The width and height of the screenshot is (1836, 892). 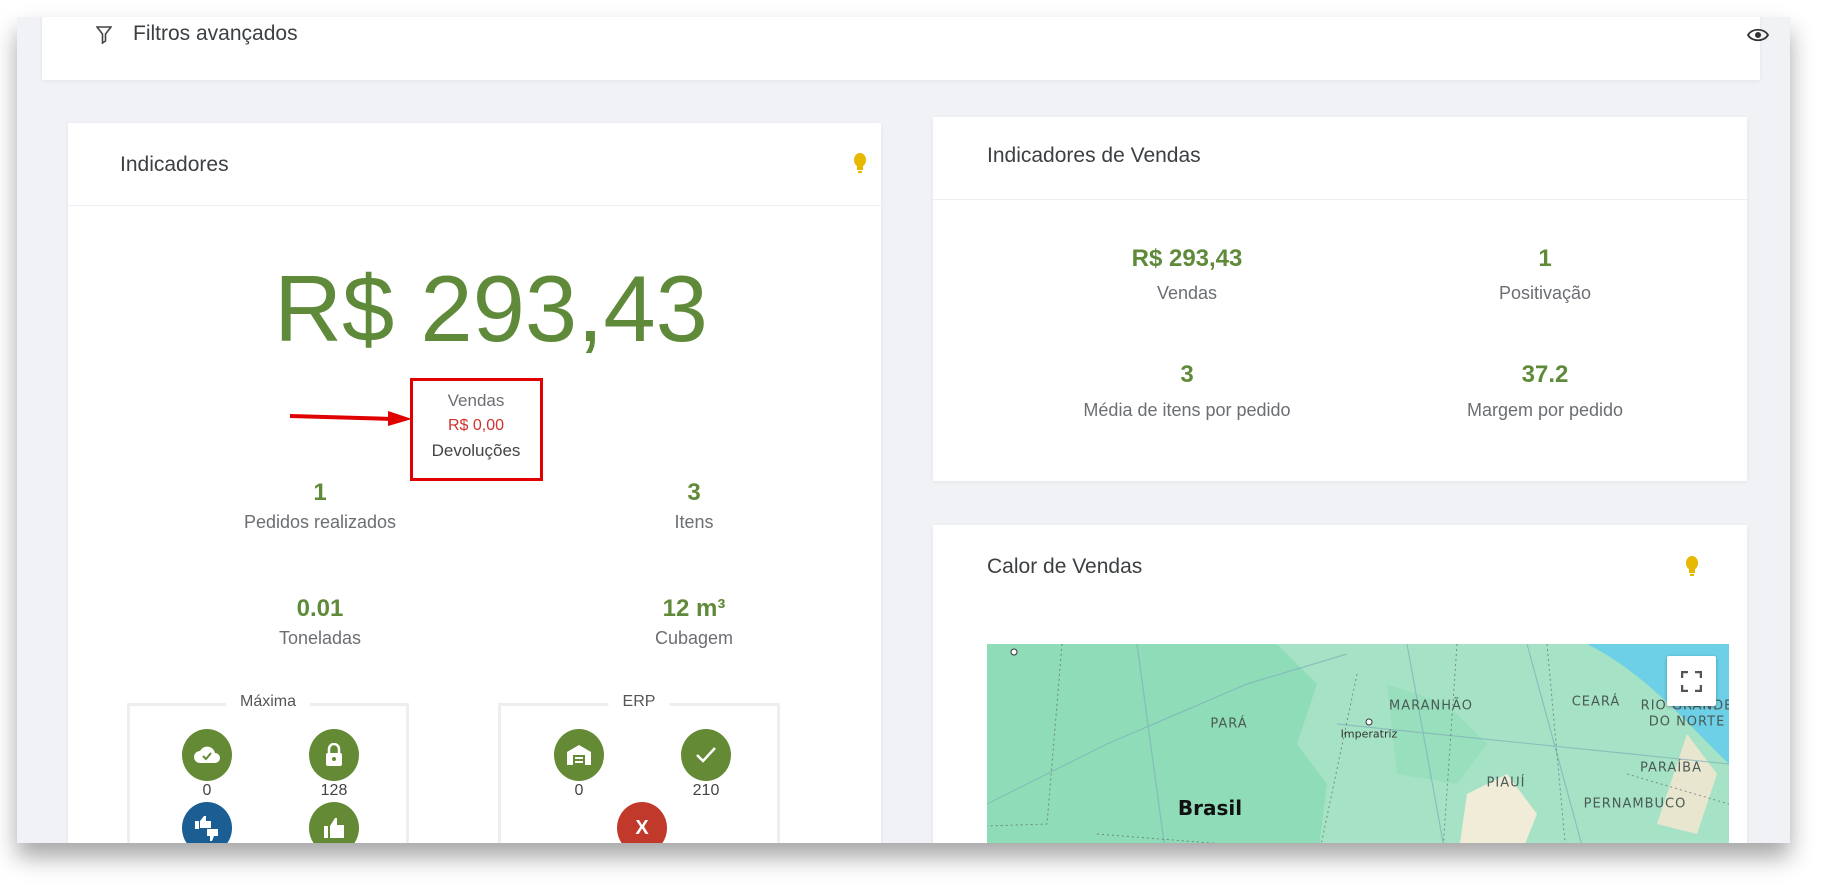 What do you see at coordinates (1187, 410) in the screenshot?
I see `avg-items-label: Média de itens por pedido` at bounding box center [1187, 410].